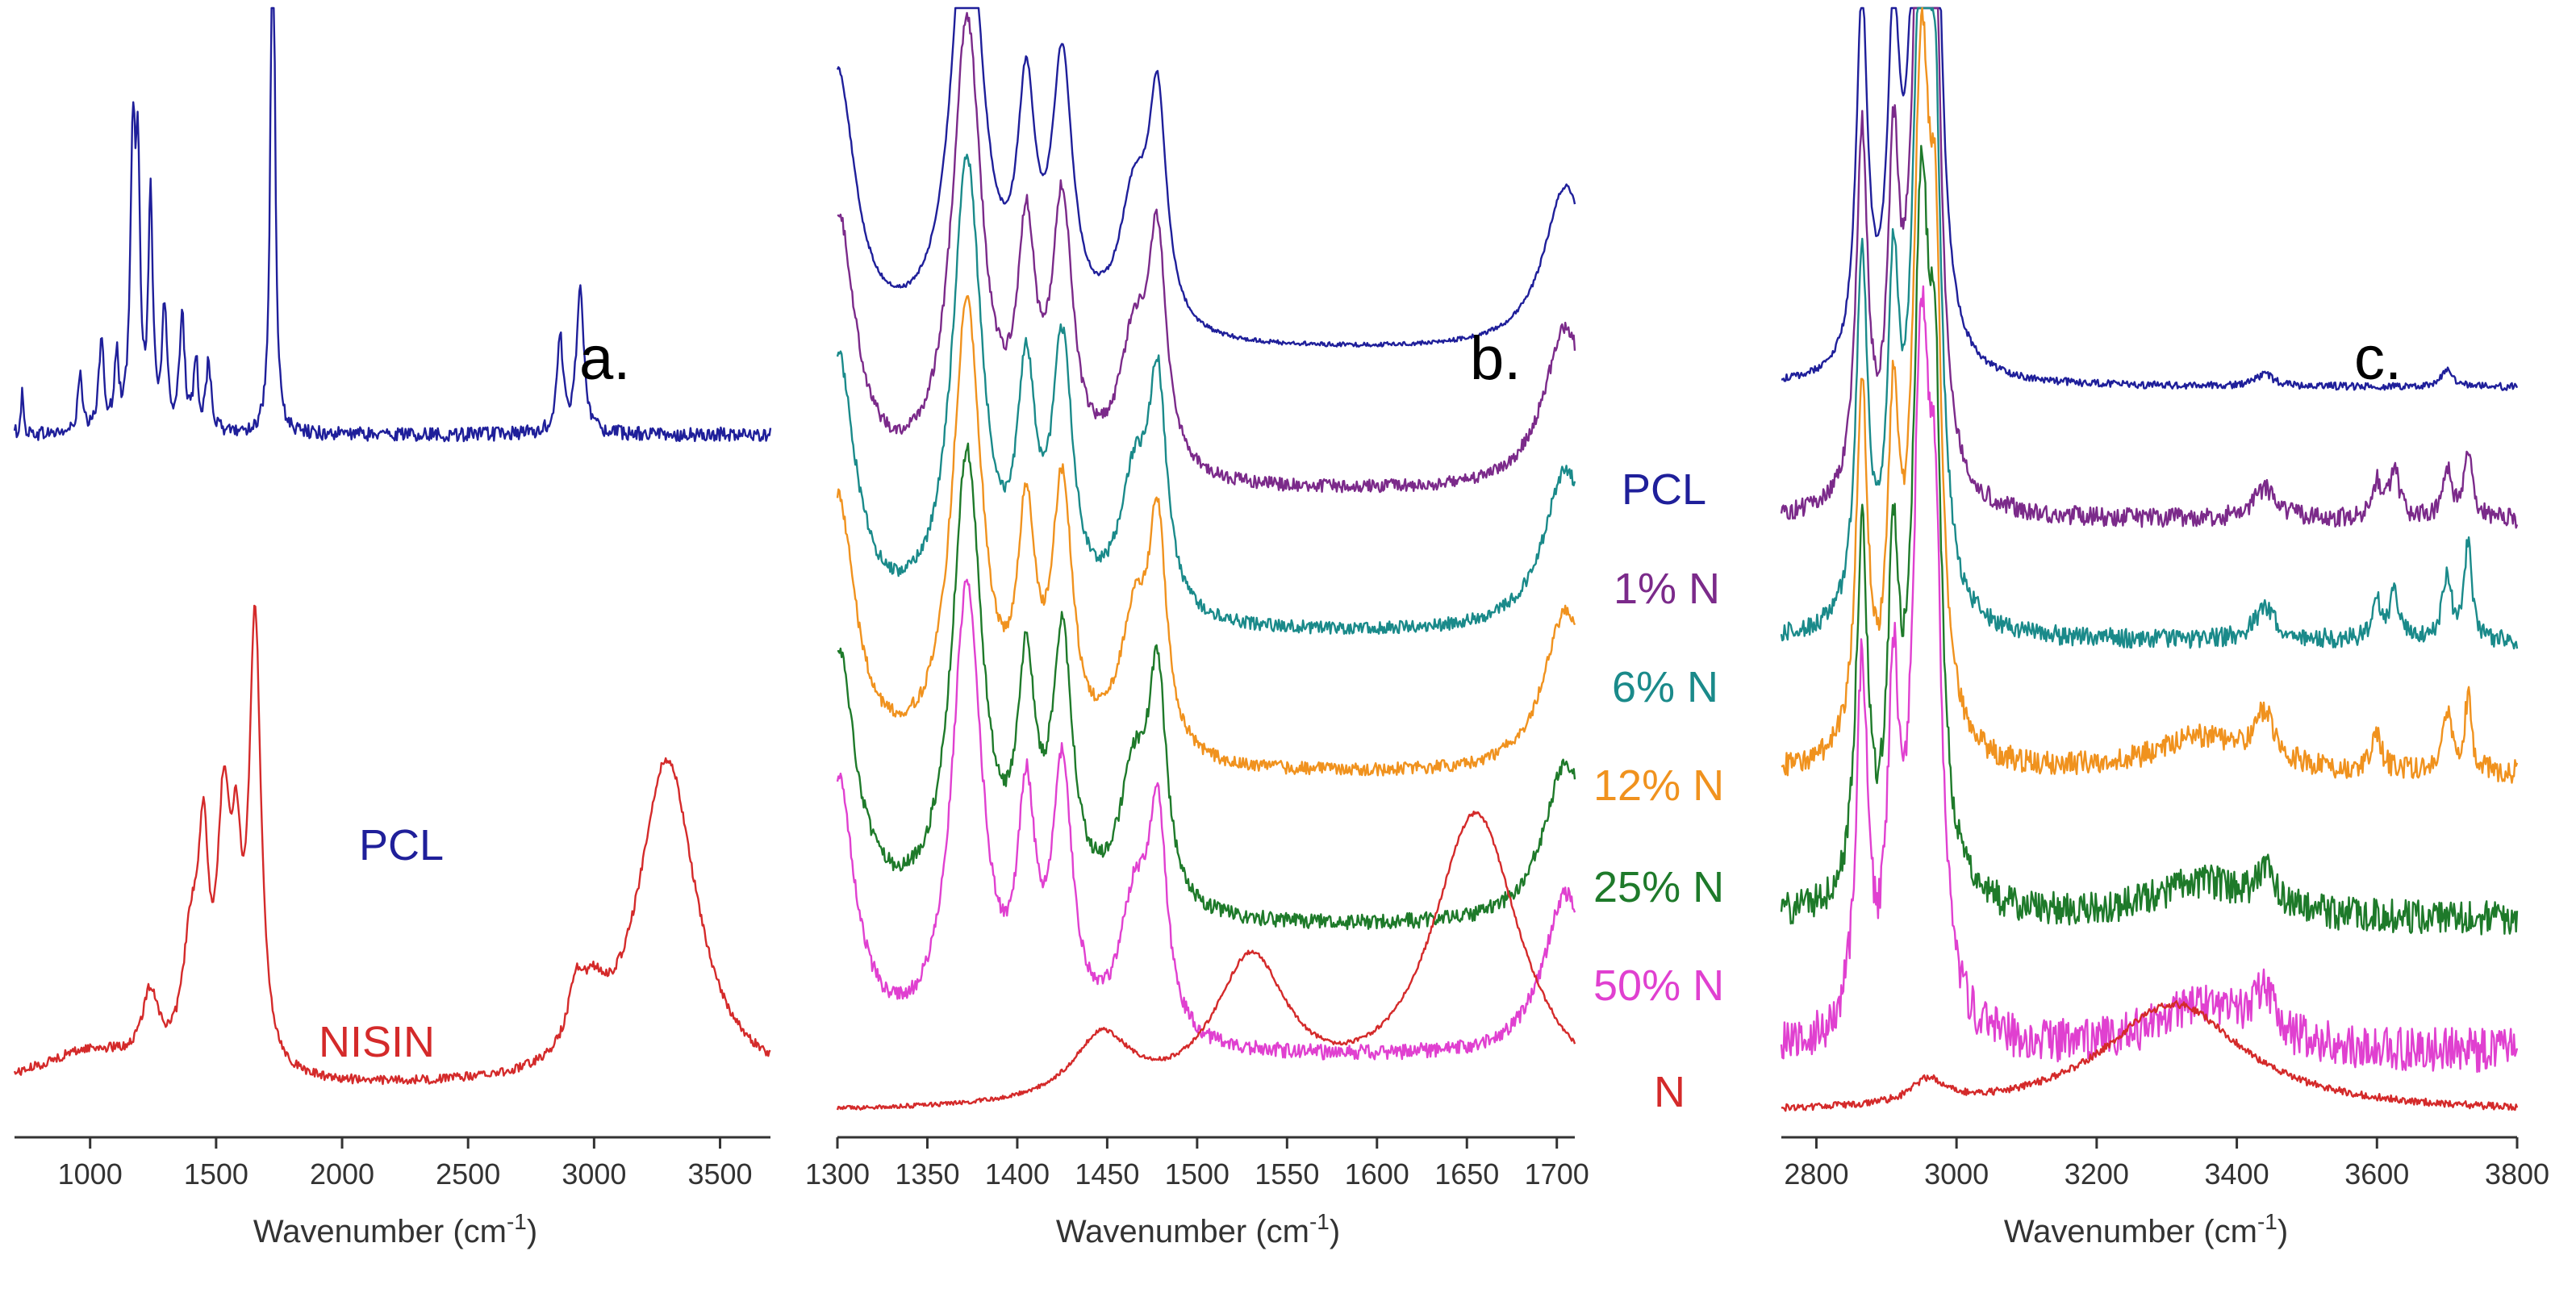 The height and width of the screenshot is (1297, 2576). Describe the element at coordinates (1664, 489) in the screenshot. I see `panel-b-label-pcl: PCL` at that location.